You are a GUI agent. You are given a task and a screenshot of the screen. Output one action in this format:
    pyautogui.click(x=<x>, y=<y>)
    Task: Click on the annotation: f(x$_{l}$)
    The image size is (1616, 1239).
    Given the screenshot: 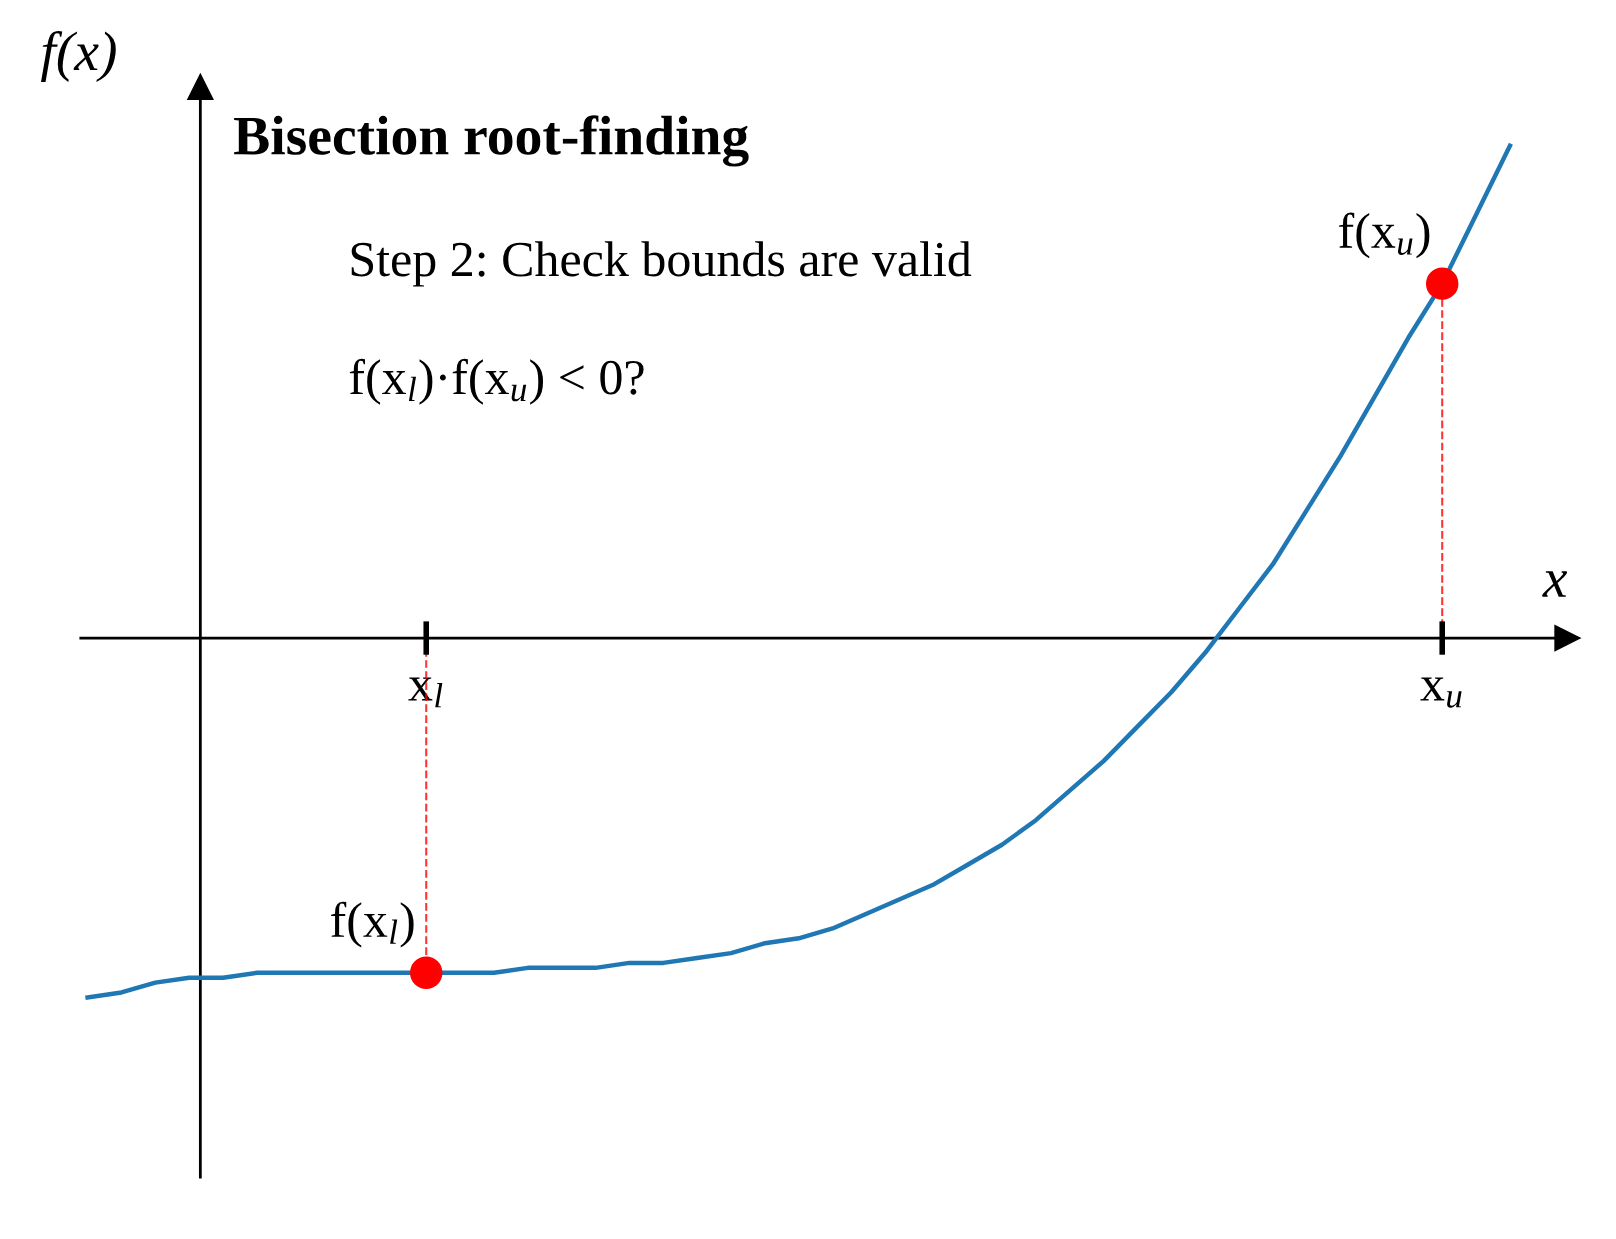 What is the action you would take?
    pyautogui.click(x=372, y=924)
    